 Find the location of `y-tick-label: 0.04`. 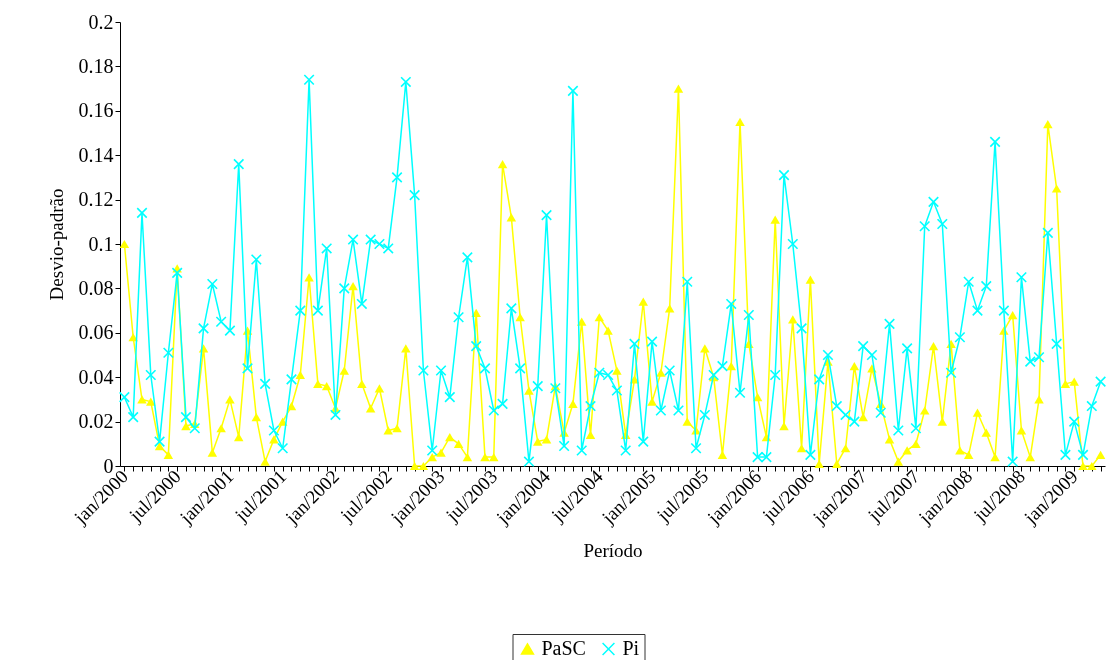

y-tick-label: 0.04 is located at coordinates (96, 376).